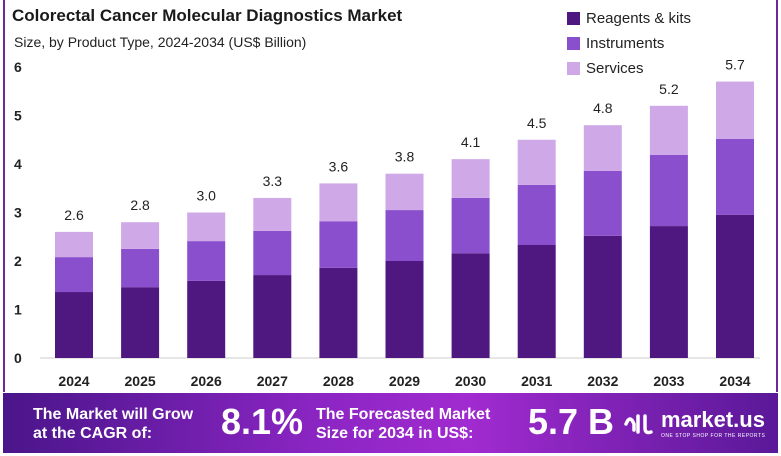  Describe the element at coordinates (74, 215) in the screenshot. I see `data-label: 2.6` at that location.